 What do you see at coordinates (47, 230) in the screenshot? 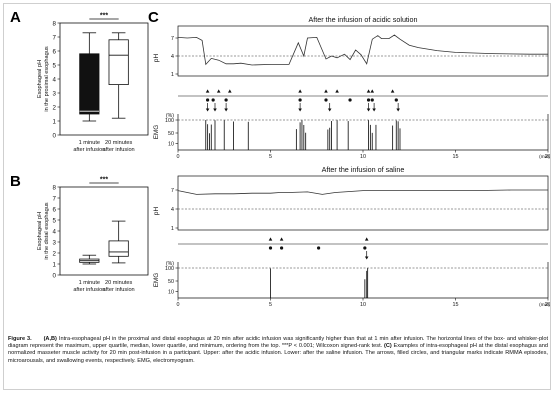
I see `y-axis-label: in the distal esophagus` at bounding box center [47, 230].